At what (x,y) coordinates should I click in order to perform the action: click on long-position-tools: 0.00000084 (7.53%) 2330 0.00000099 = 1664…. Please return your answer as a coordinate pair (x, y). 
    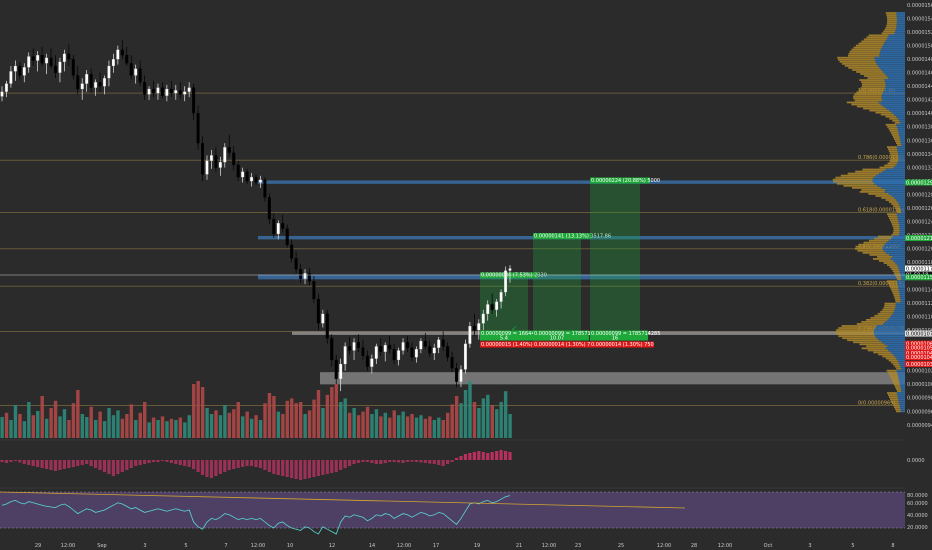
    Looking at the image, I should click on (570, 262).